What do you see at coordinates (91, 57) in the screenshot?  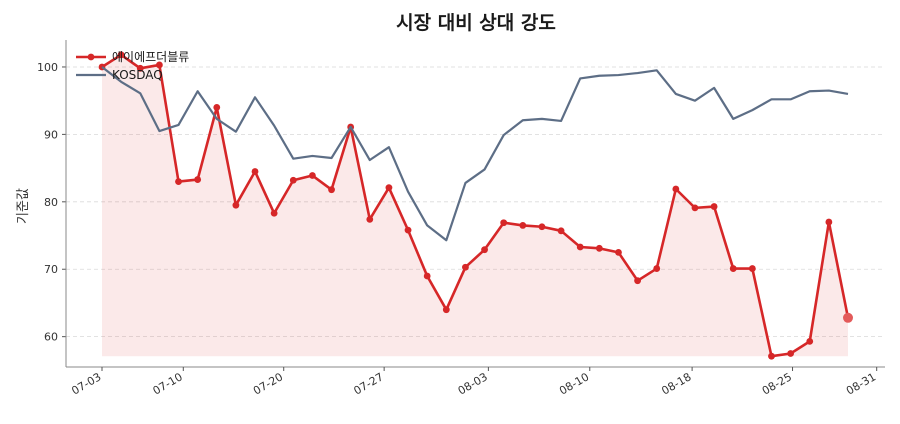 I see `legend-marker` at bounding box center [91, 57].